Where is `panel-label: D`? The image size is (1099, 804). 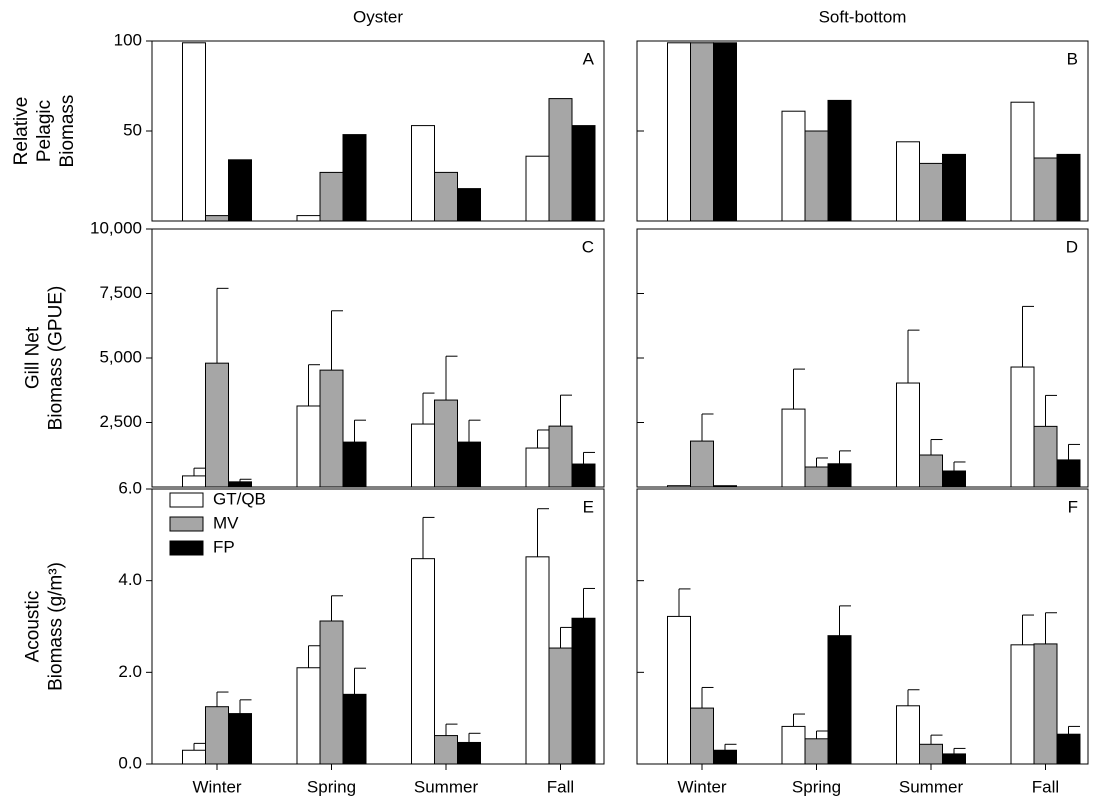 panel-label: D is located at coordinates (1072, 246).